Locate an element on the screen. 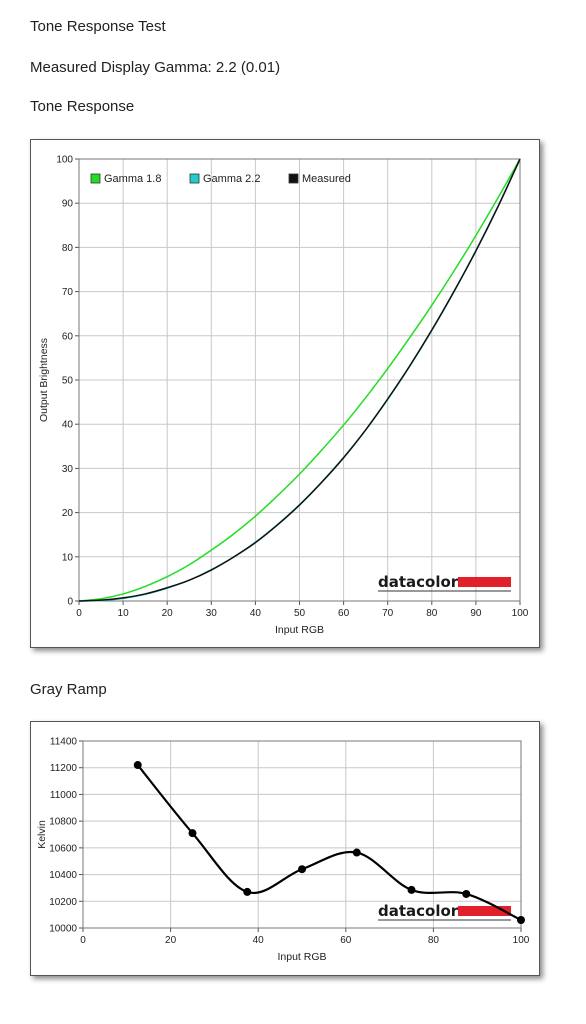 The height and width of the screenshot is (1024, 586). y-tick-label: 10800 is located at coordinates (63, 822).